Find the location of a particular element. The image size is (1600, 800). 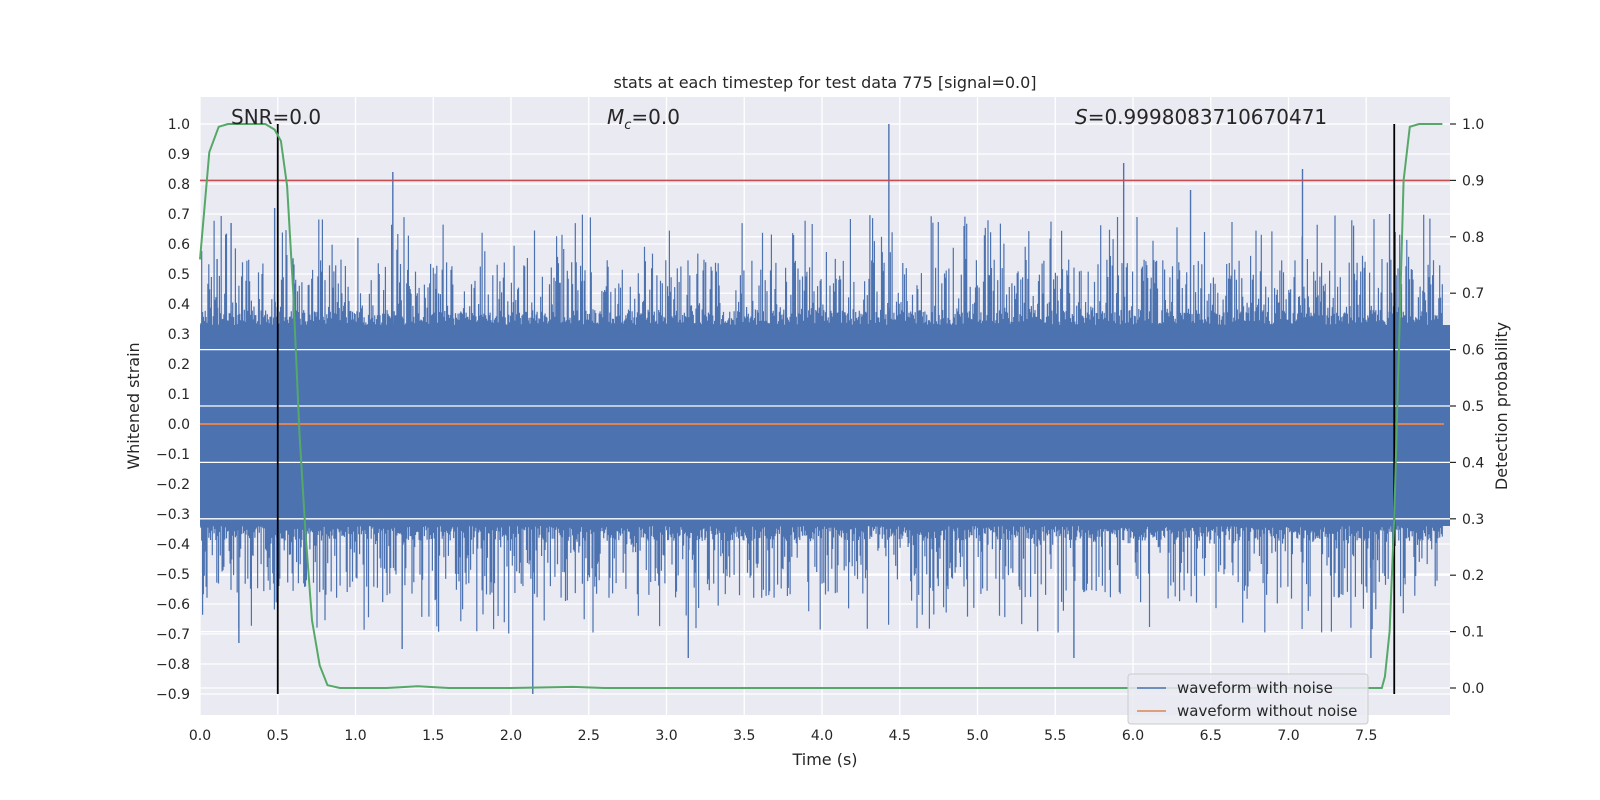

x-tick-label: 6.0 is located at coordinates (1133, 736).